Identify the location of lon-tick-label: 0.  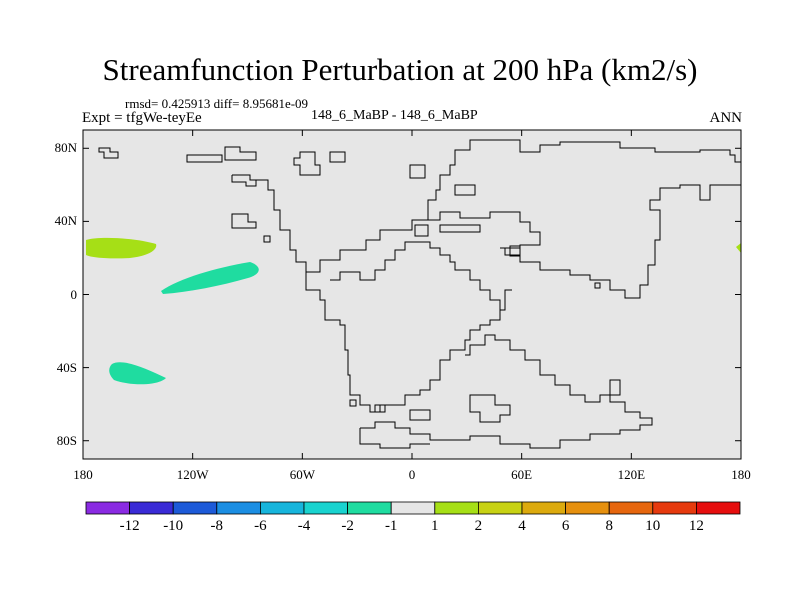
(412, 474).